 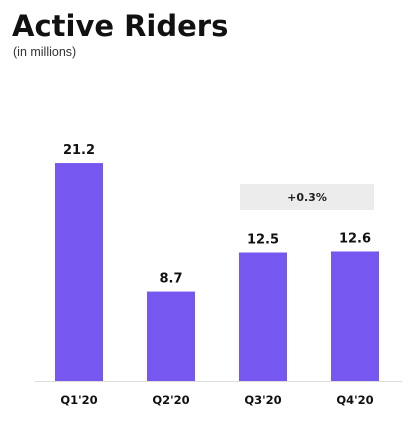 I want to click on chart-title: Active Riders, so click(x=120, y=26).